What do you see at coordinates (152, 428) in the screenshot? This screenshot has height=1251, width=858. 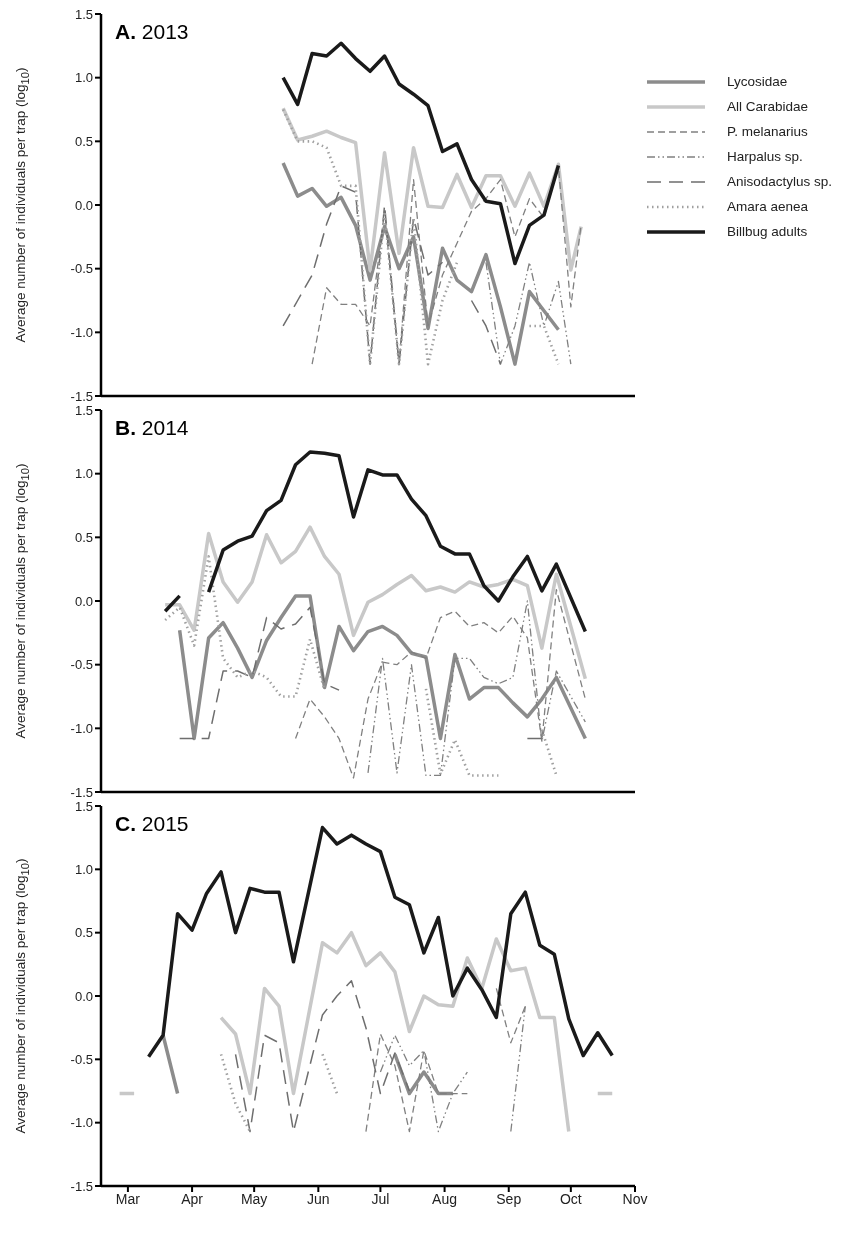 I see `chart-title: B. 2014` at bounding box center [152, 428].